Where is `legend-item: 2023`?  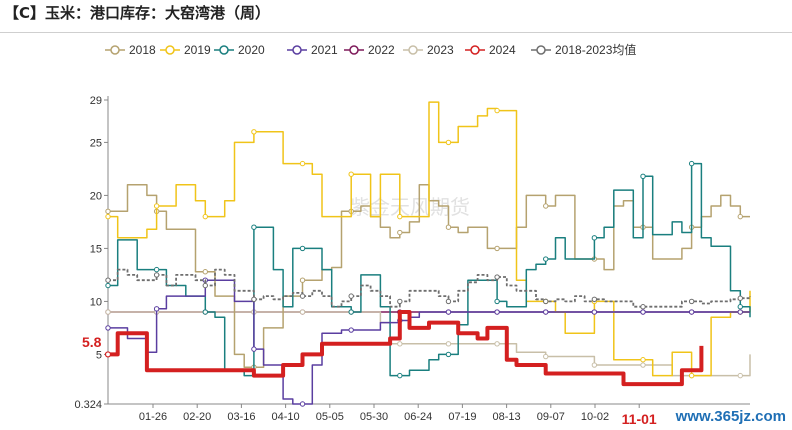 legend-item: 2023 is located at coordinates (428, 50).